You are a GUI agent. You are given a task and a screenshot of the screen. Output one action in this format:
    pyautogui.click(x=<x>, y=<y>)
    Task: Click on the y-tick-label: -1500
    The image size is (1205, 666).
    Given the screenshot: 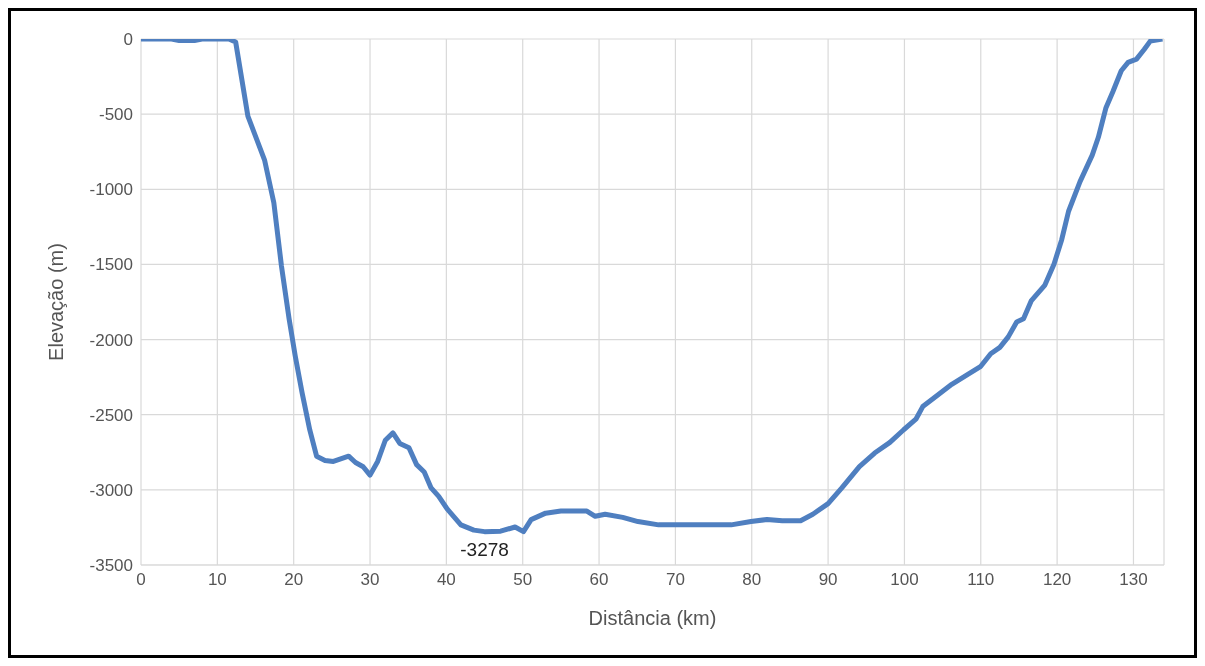 What is the action you would take?
    pyautogui.click(x=111, y=265)
    